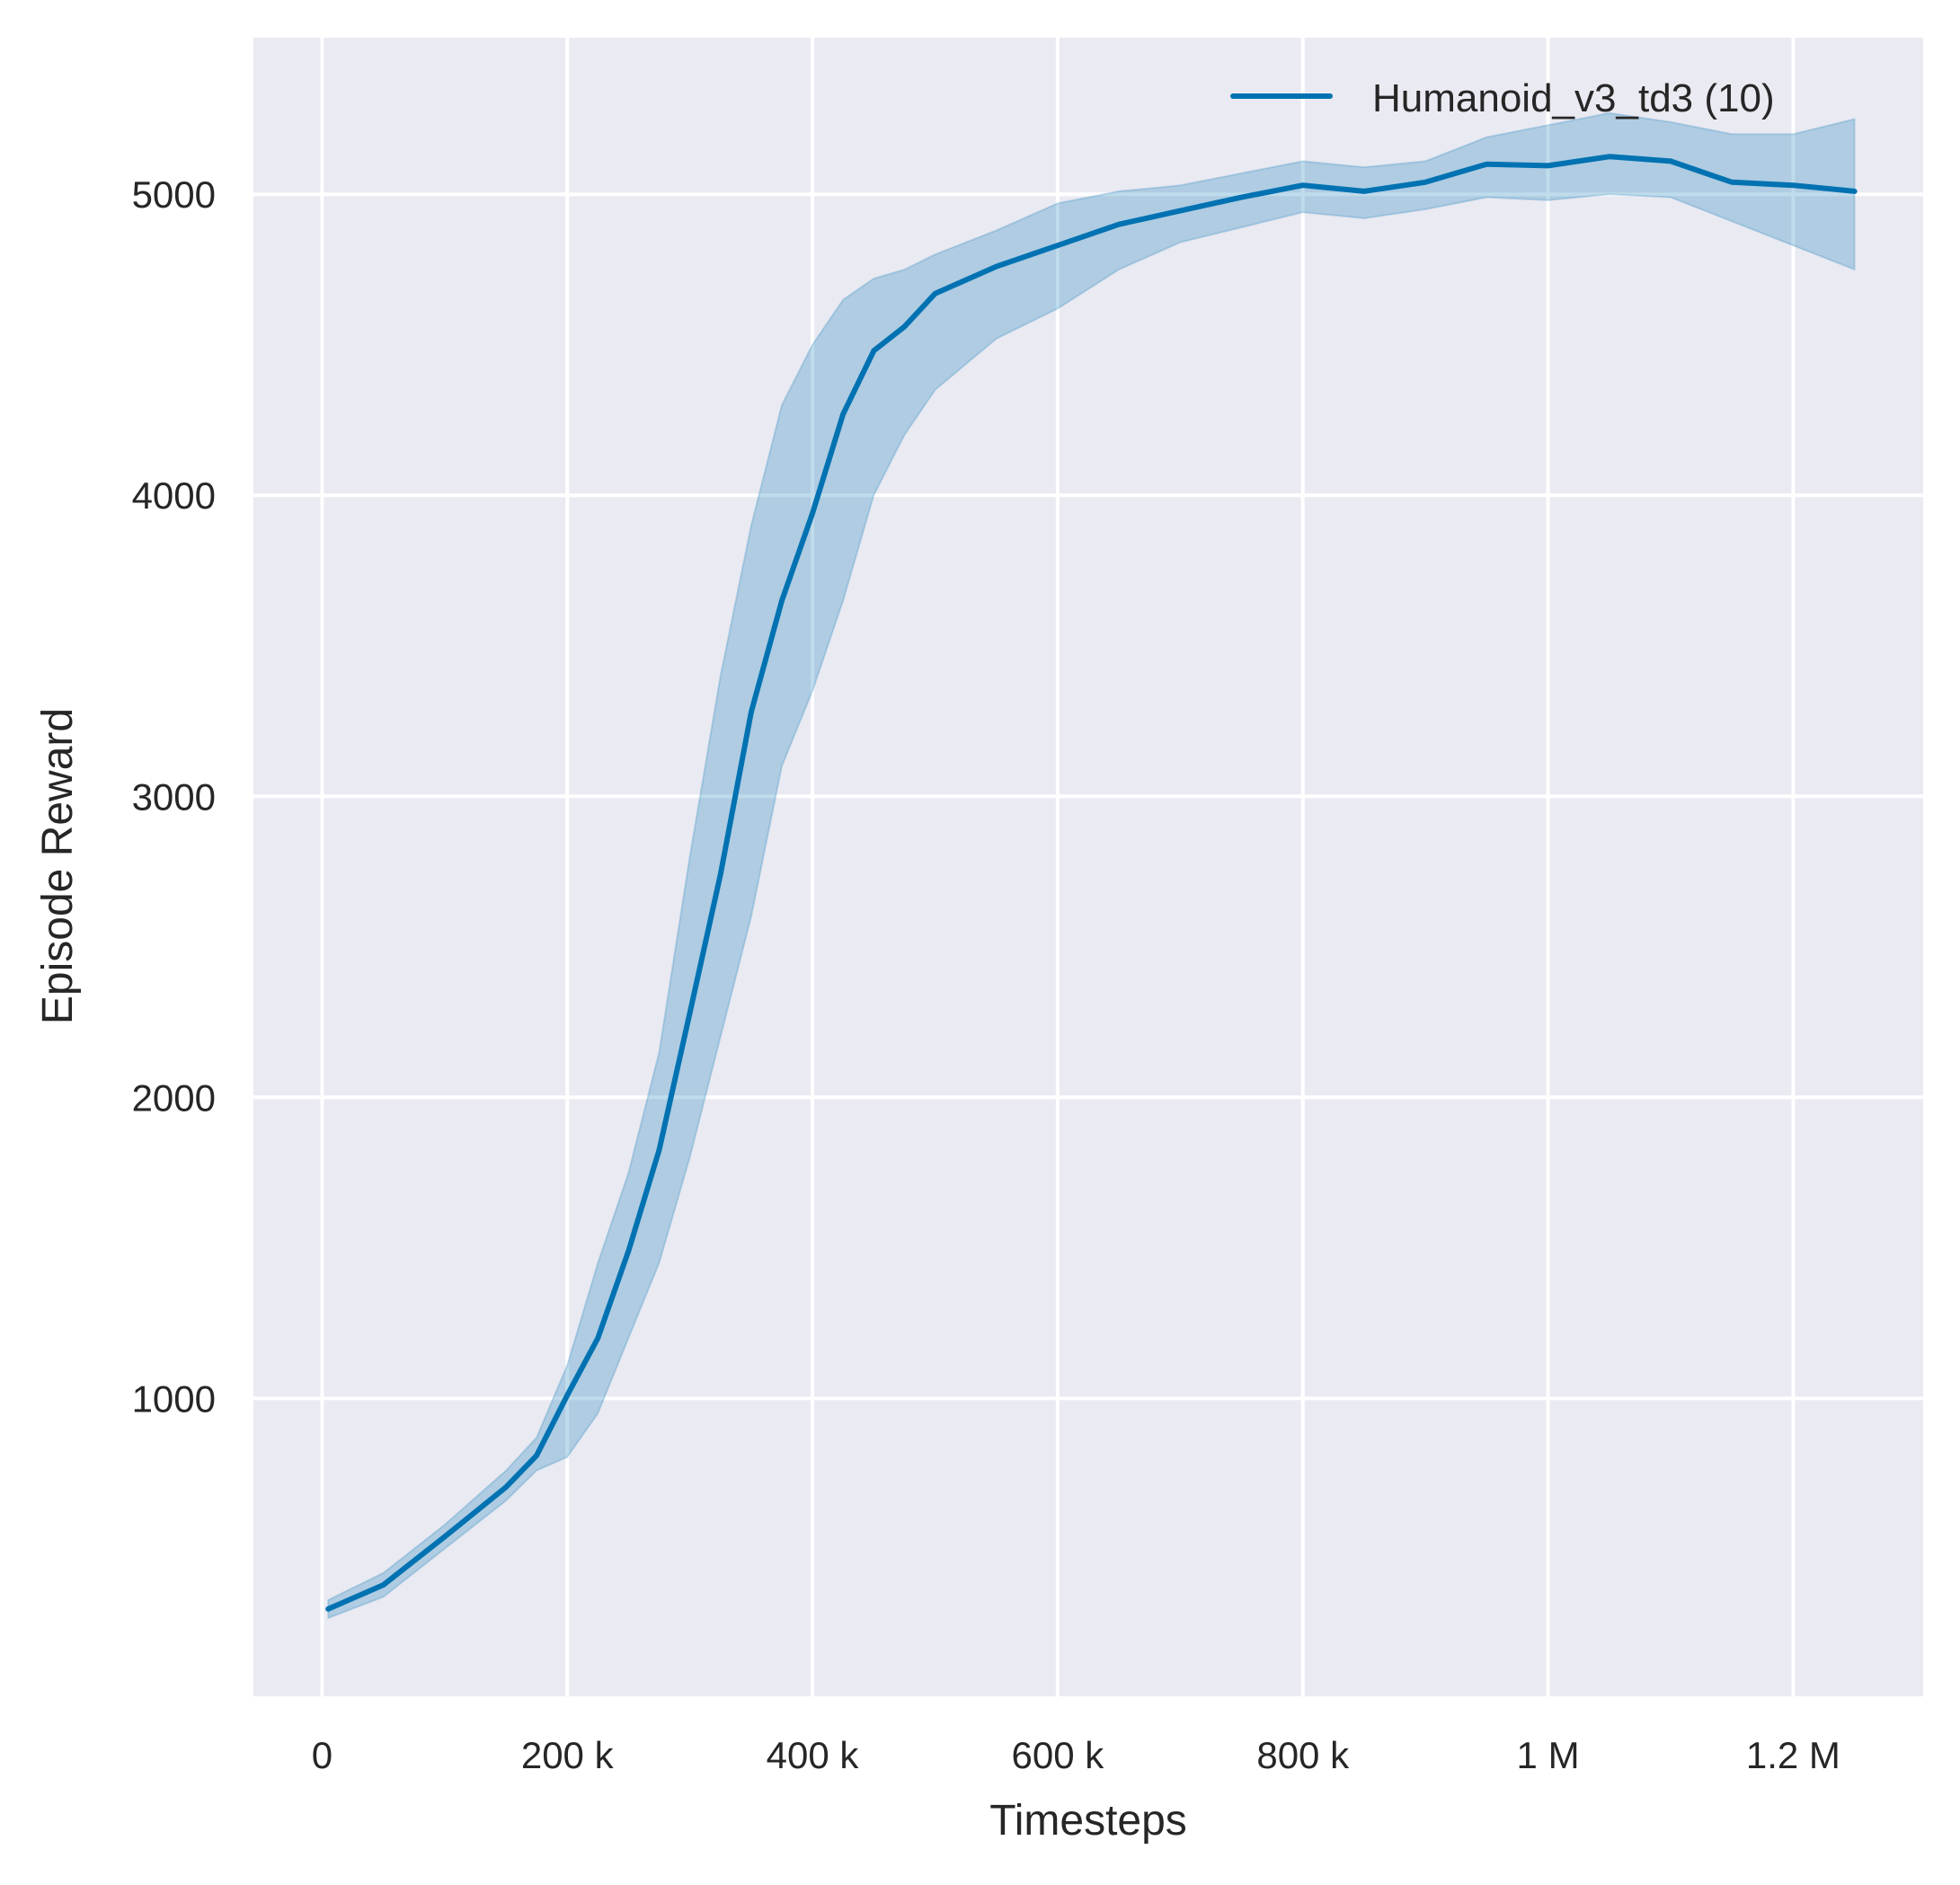 Image resolution: width=1960 pixels, height=1885 pixels. What do you see at coordinates (568, 1755) in the screenshot?
I see `x-tick-label: 200 k` at bounding box center [568, 1755].